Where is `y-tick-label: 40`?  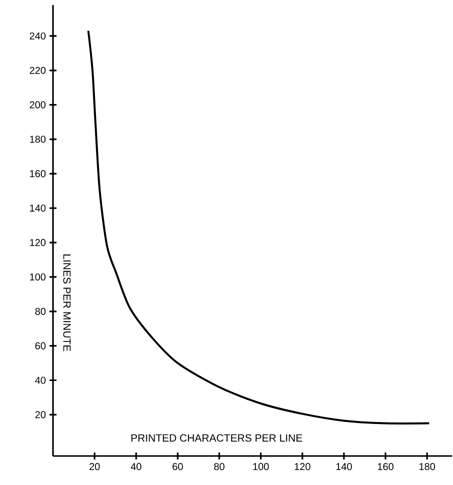 y-tick-label: 40 is located at coordinates (40, 380).